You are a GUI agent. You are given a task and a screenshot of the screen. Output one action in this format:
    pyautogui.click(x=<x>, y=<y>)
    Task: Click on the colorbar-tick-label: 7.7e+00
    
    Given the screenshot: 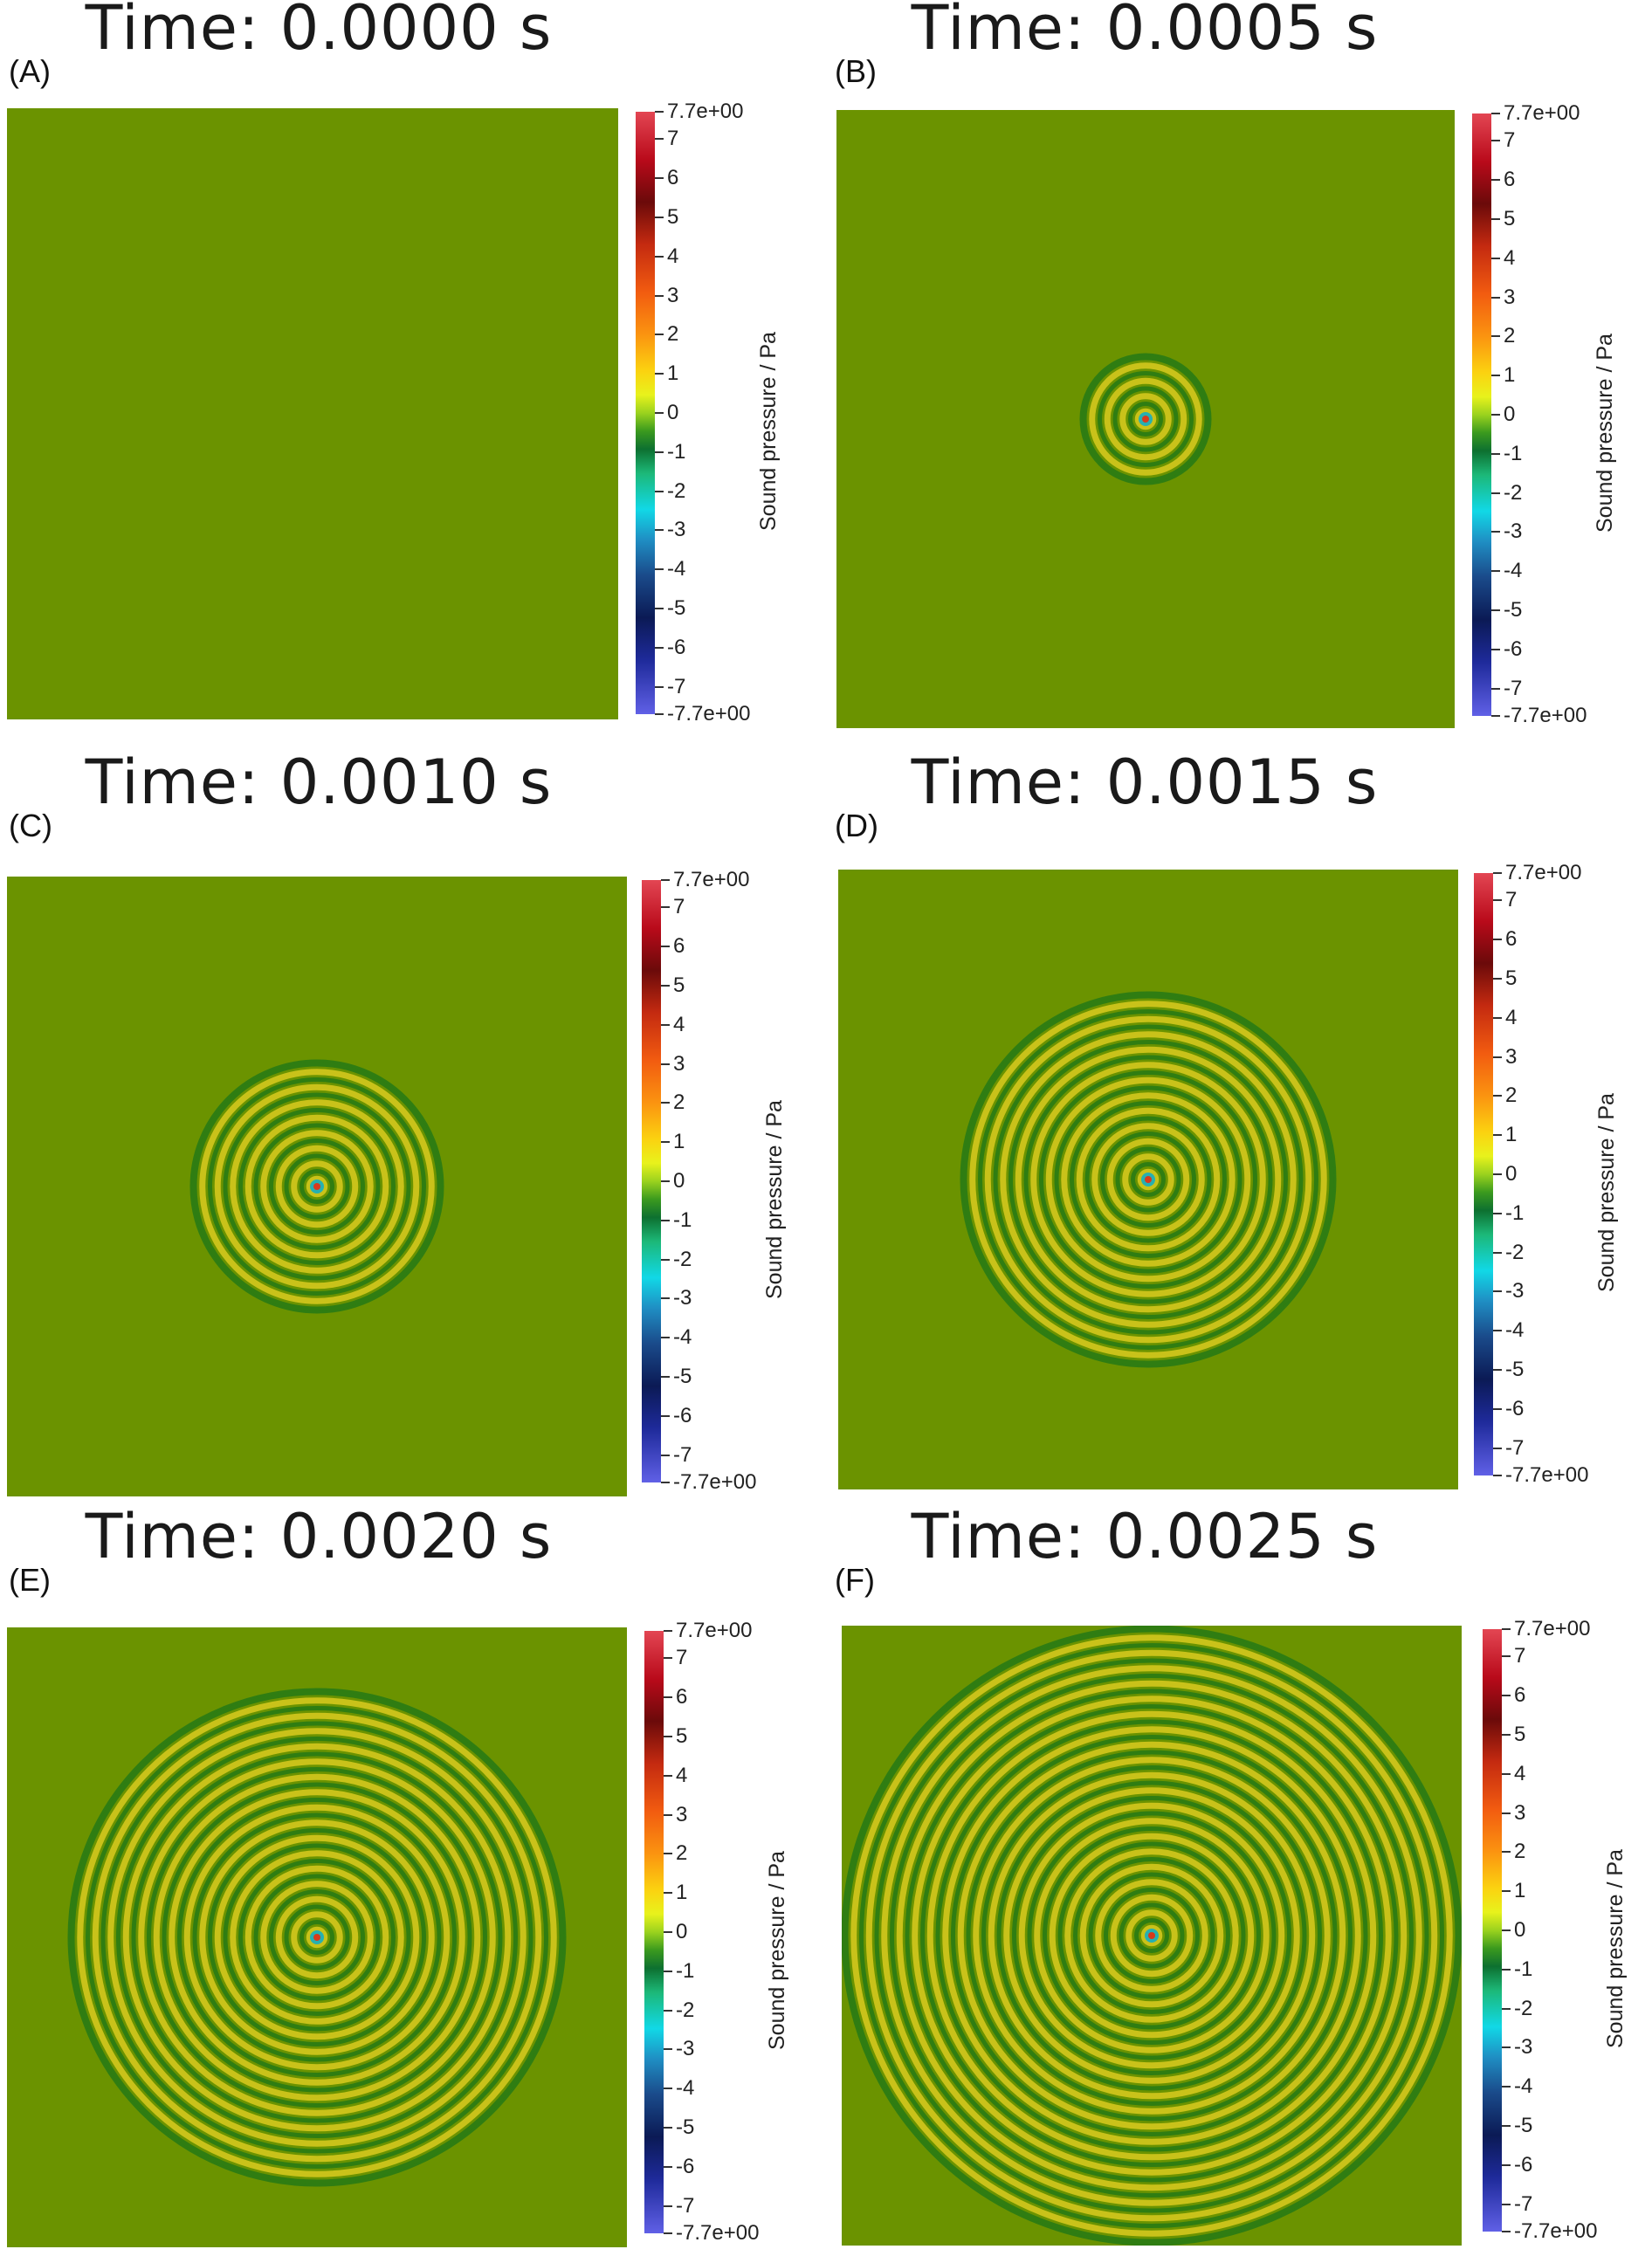 What is the action you would take?
    pyautogui.click(x=1543, y=873)
    